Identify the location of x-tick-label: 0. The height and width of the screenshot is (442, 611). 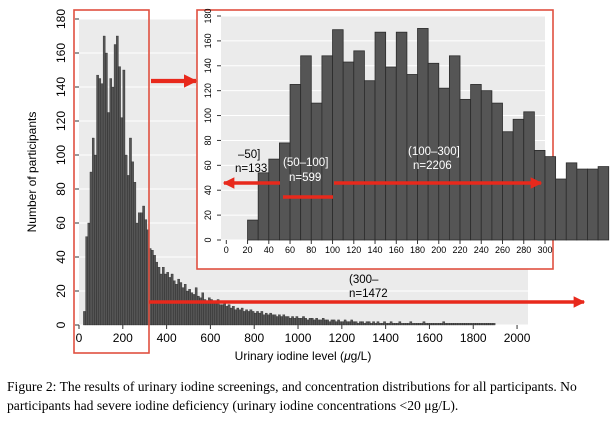
(79, 338).